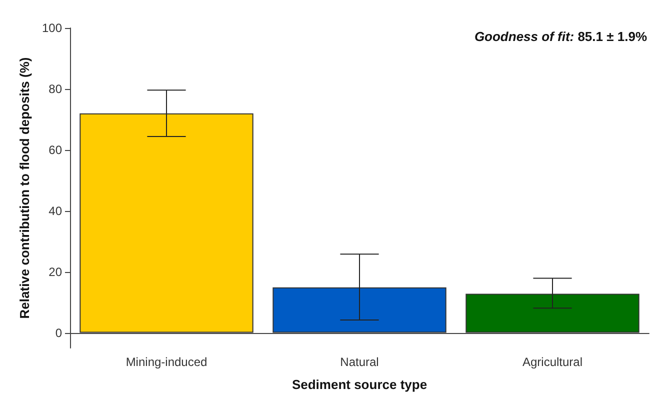 The width and height of the screenshot is (665, 414). I want to click on y-tick-label: 100, so click(52, 28).